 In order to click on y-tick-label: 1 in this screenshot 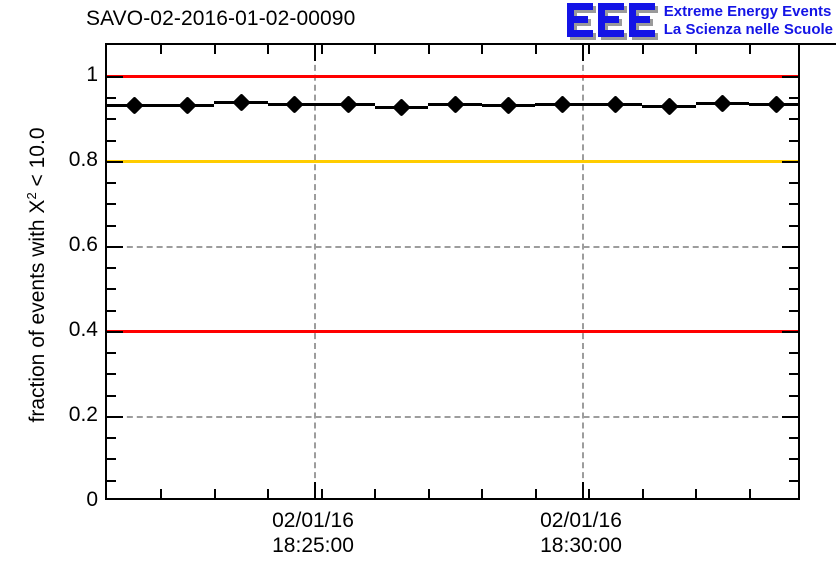, I will do `click(92, 74)`.